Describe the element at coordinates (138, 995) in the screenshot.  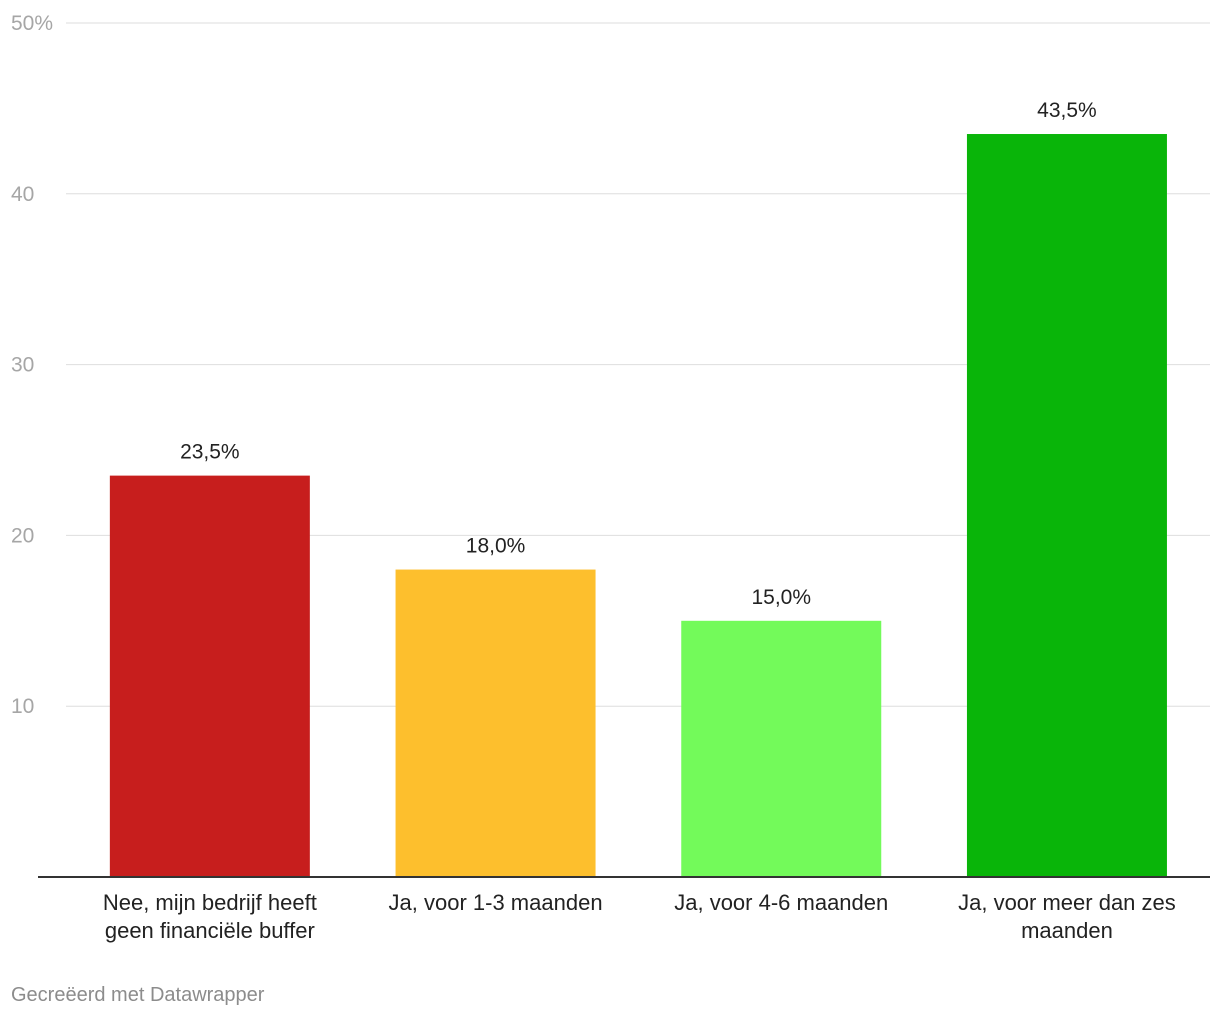
I see `footer-credit: Gecreëerd met Datawrapper` at that location.